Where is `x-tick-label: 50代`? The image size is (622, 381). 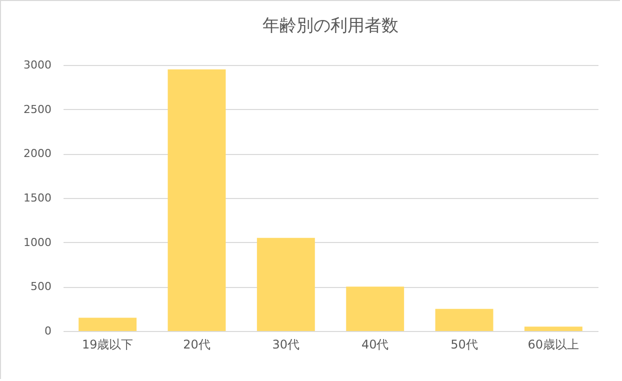
x-tick-label: 50代 is located at coordinates (464, 345).